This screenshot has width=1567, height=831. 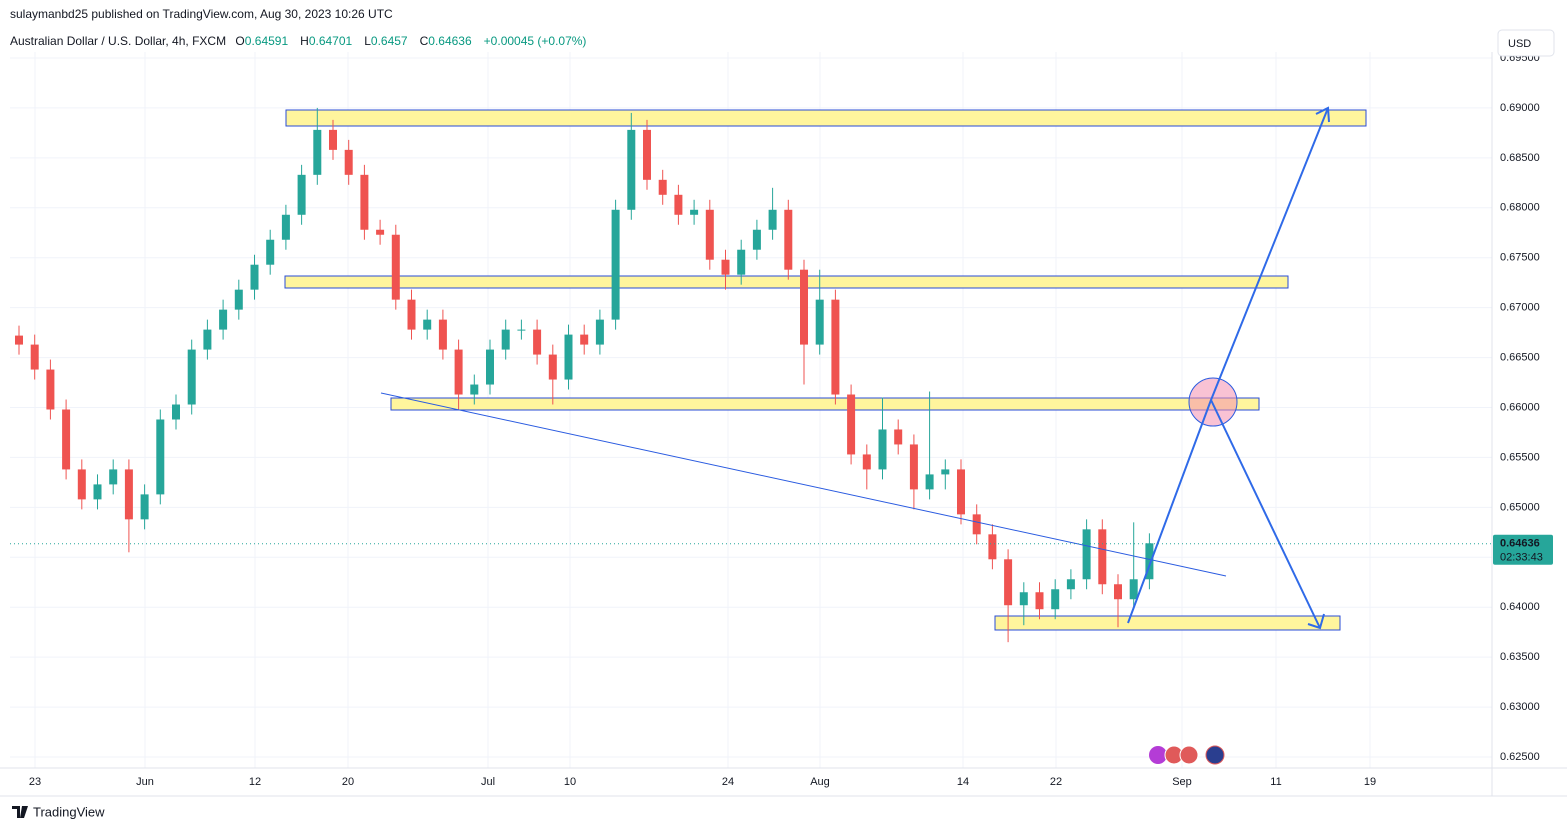 What do you see at coordinates (1519, 44) in the screenshot?
I see `currency: USD` at bounding box center [1519, 44].